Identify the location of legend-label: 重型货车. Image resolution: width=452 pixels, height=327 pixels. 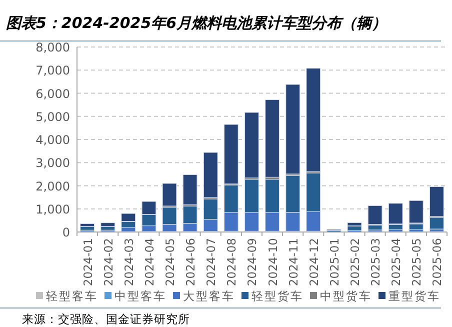
(414, 296).